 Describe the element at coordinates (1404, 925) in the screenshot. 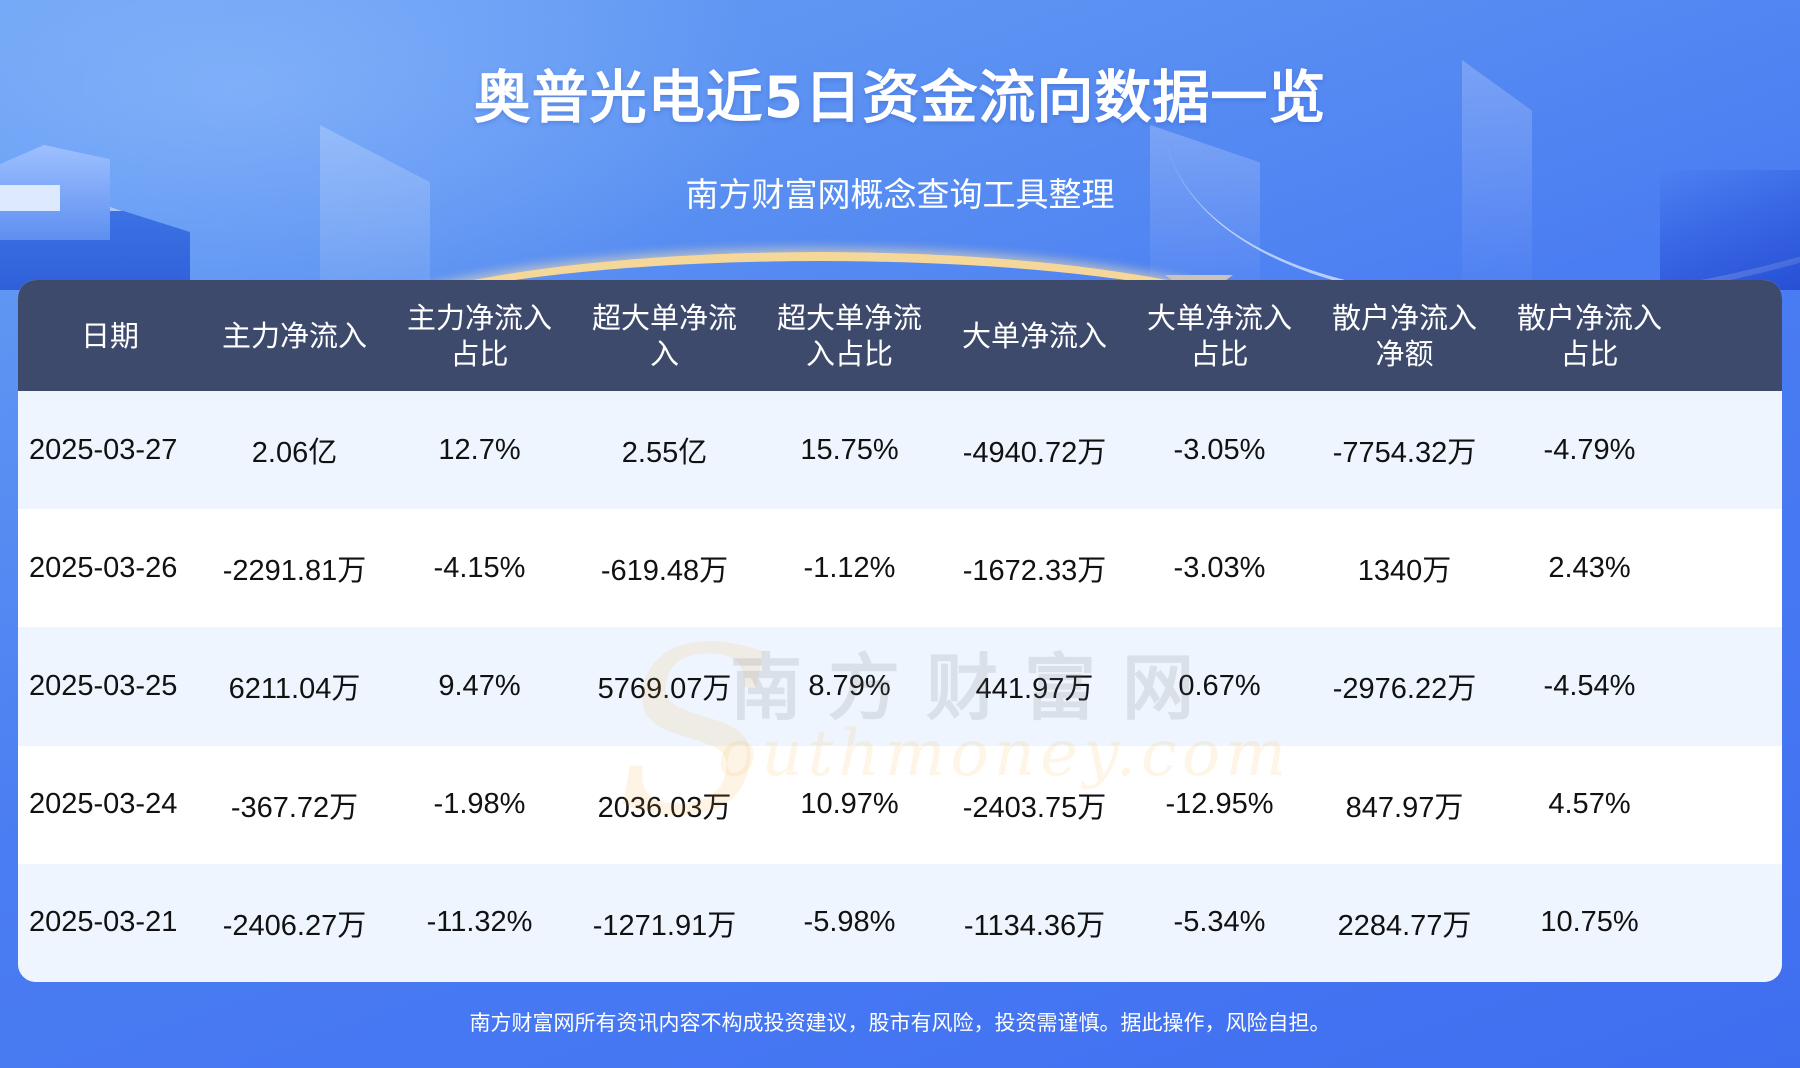

I see `cell-retail-net-amount: 2284.77万` at that location.